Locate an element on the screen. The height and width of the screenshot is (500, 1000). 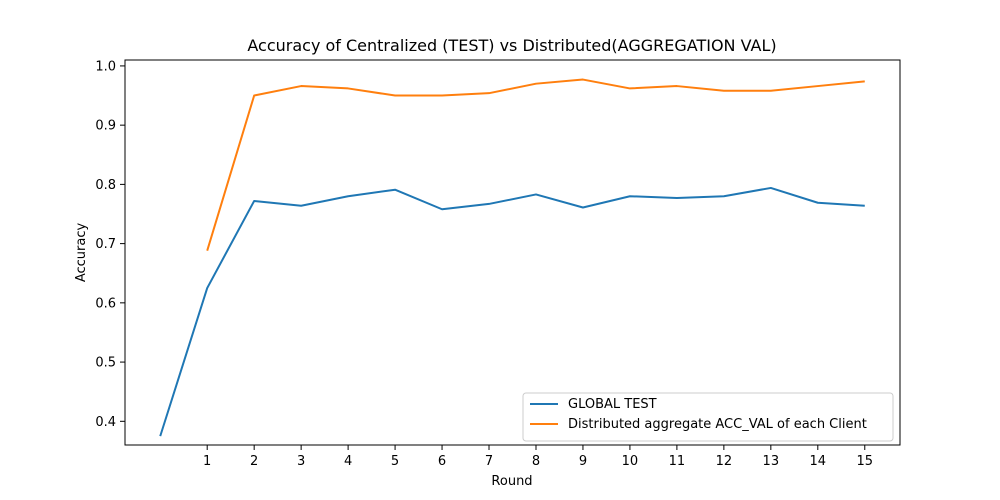
y-tick-label: 0.6 is located at coordinates (105, 303).